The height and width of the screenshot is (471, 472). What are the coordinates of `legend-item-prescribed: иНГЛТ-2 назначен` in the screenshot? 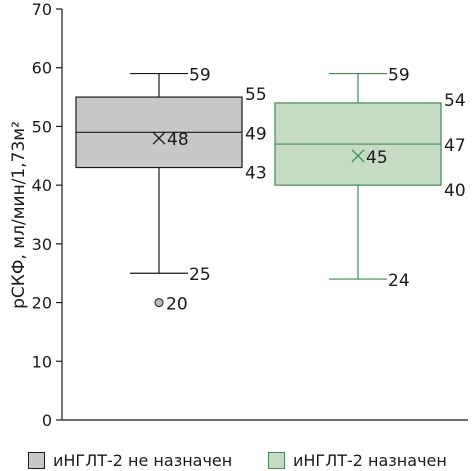 It's located at (357, 460).